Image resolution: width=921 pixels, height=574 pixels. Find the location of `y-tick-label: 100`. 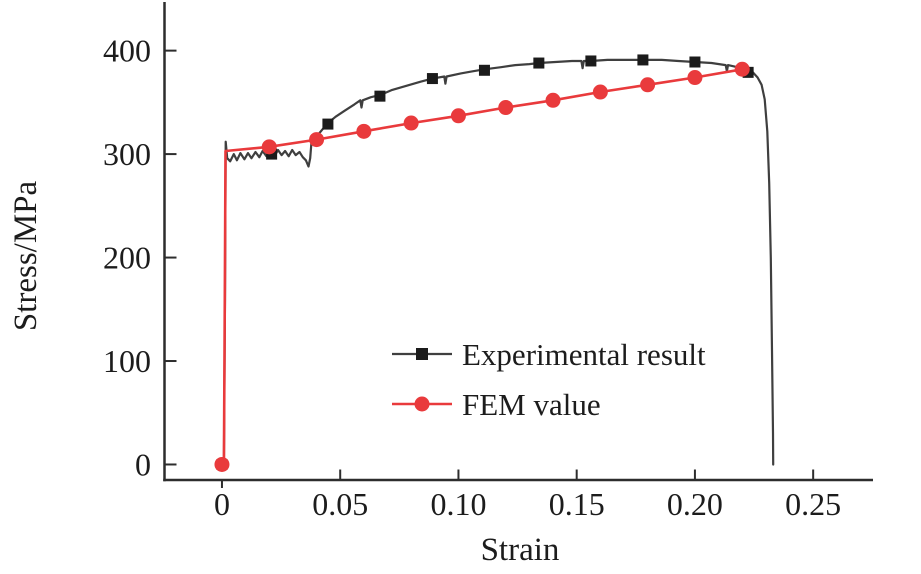

y-tick-label: 100 is located at coordinates (127, 361).